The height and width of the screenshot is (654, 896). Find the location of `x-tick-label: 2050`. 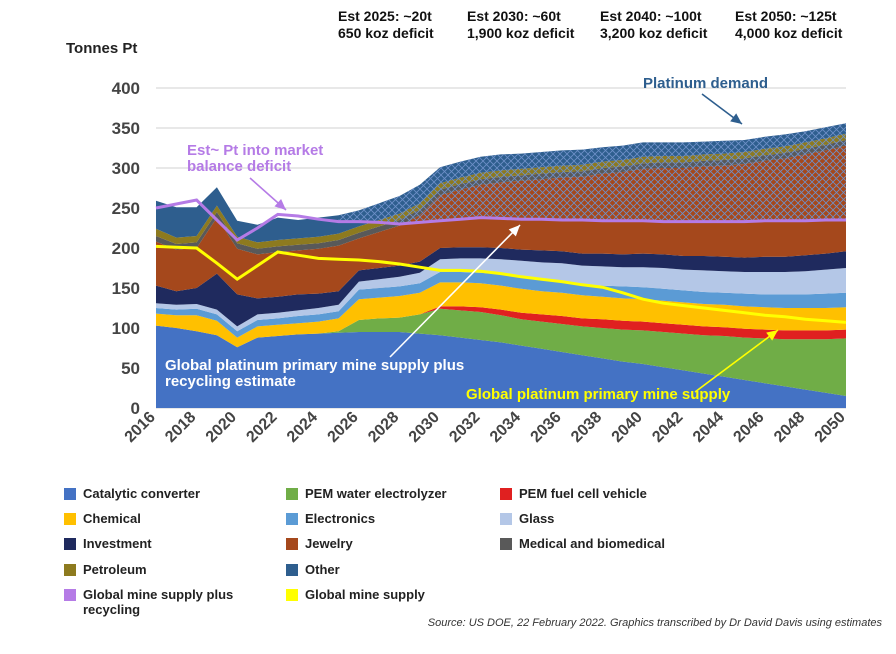

x-tick-label: 2050 is located at coordinates (830, 427).